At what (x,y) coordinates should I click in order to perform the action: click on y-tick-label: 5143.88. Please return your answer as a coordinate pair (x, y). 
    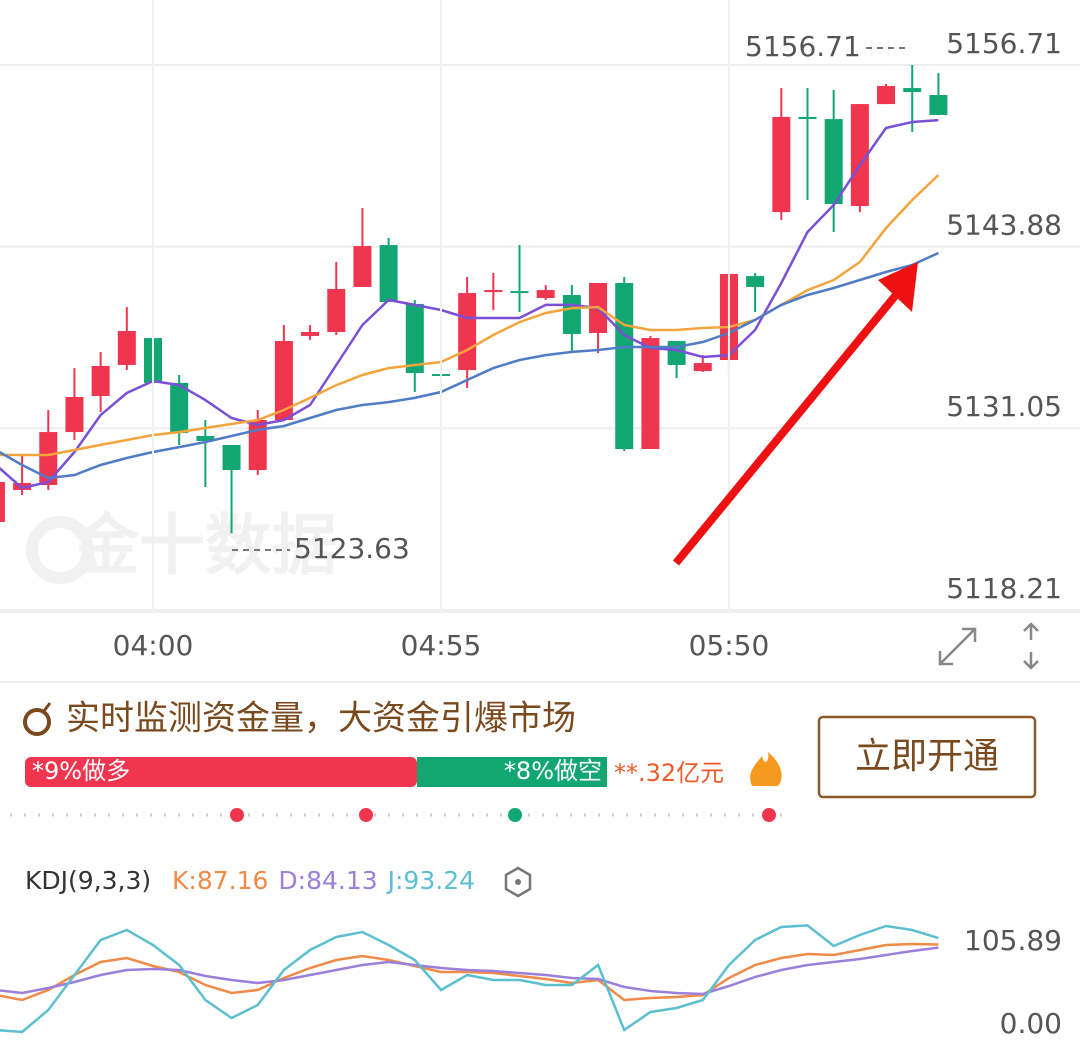
    Looking at the image, I should click on (1004, 225).